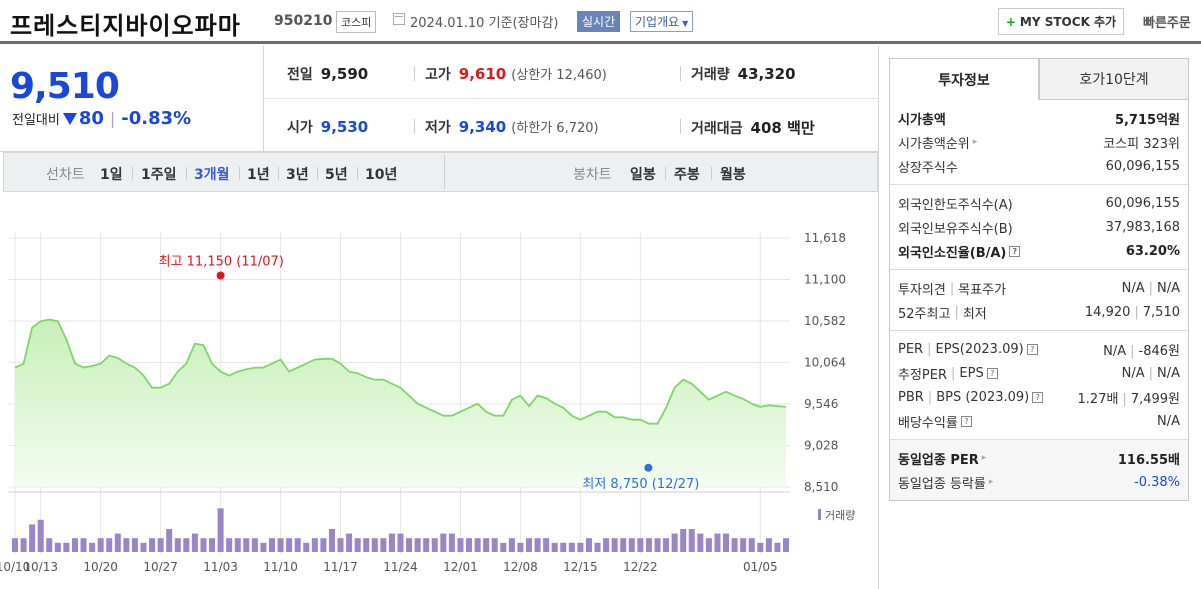 This screenshot has width=1201, height=589. I want to click on shares-label: 상장주식수, so click(928, 168).